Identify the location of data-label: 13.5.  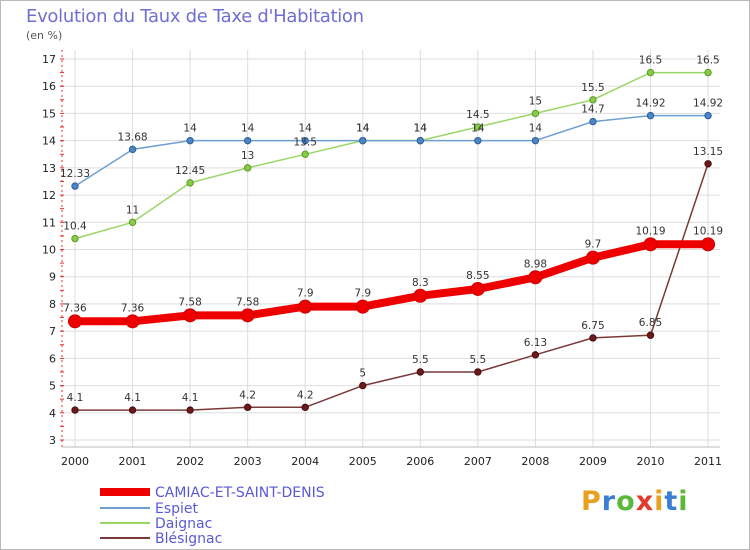
(305, 142).